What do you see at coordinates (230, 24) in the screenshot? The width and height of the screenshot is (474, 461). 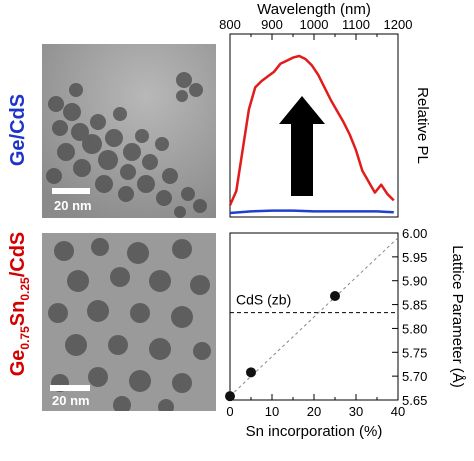 I see `pl-x-tick-label: 800` at bounding box center [230, 24].